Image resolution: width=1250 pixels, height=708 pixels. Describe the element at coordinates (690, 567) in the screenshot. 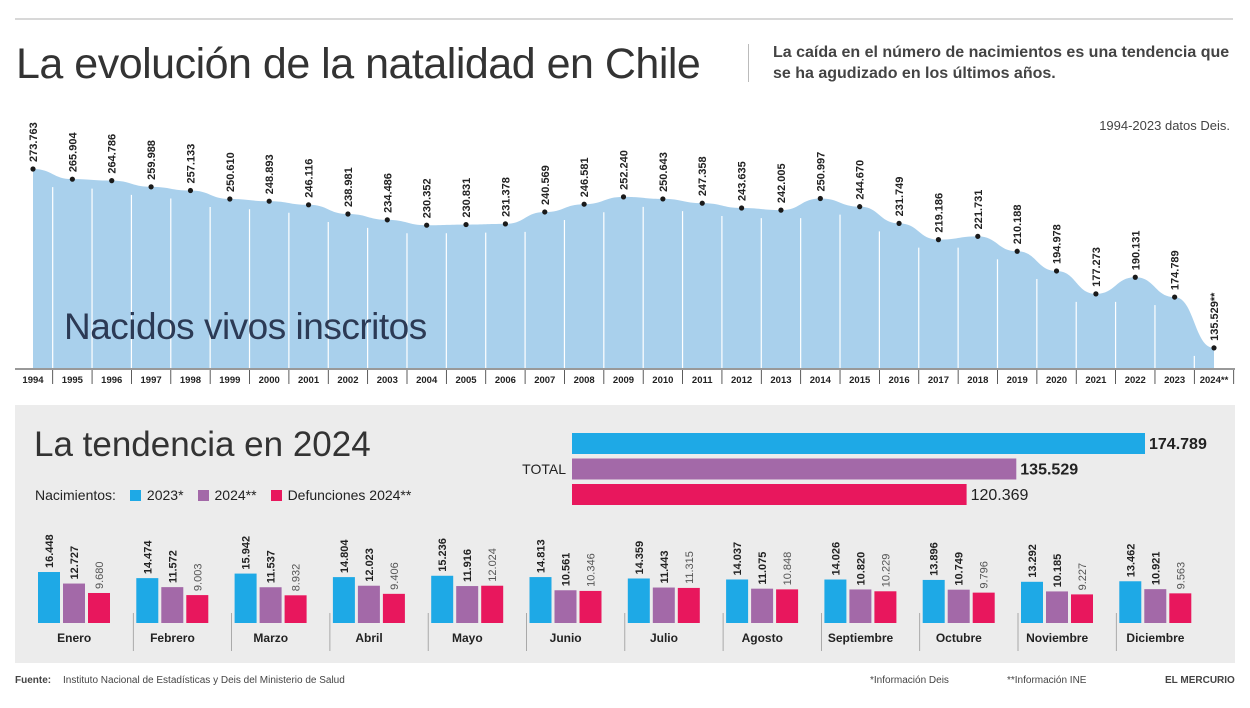

I see `month-value-label: 11.315` at that location.